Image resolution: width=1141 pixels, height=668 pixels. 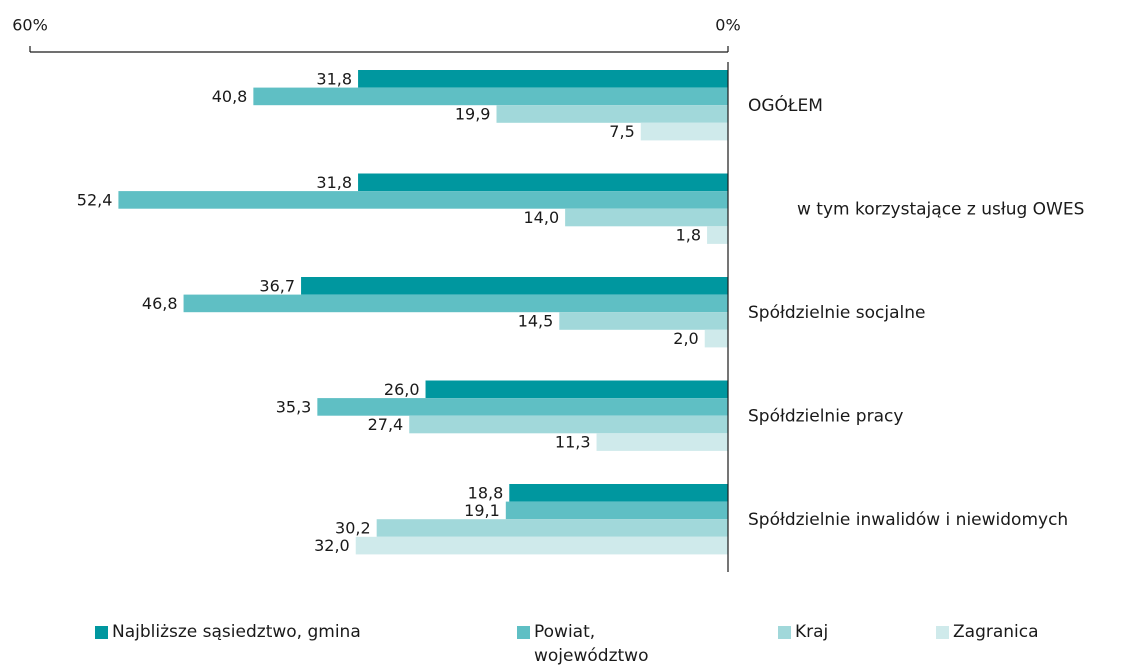 I want to click on category-label: Spółdzielnie socjalne, so click(x=837, y=313).